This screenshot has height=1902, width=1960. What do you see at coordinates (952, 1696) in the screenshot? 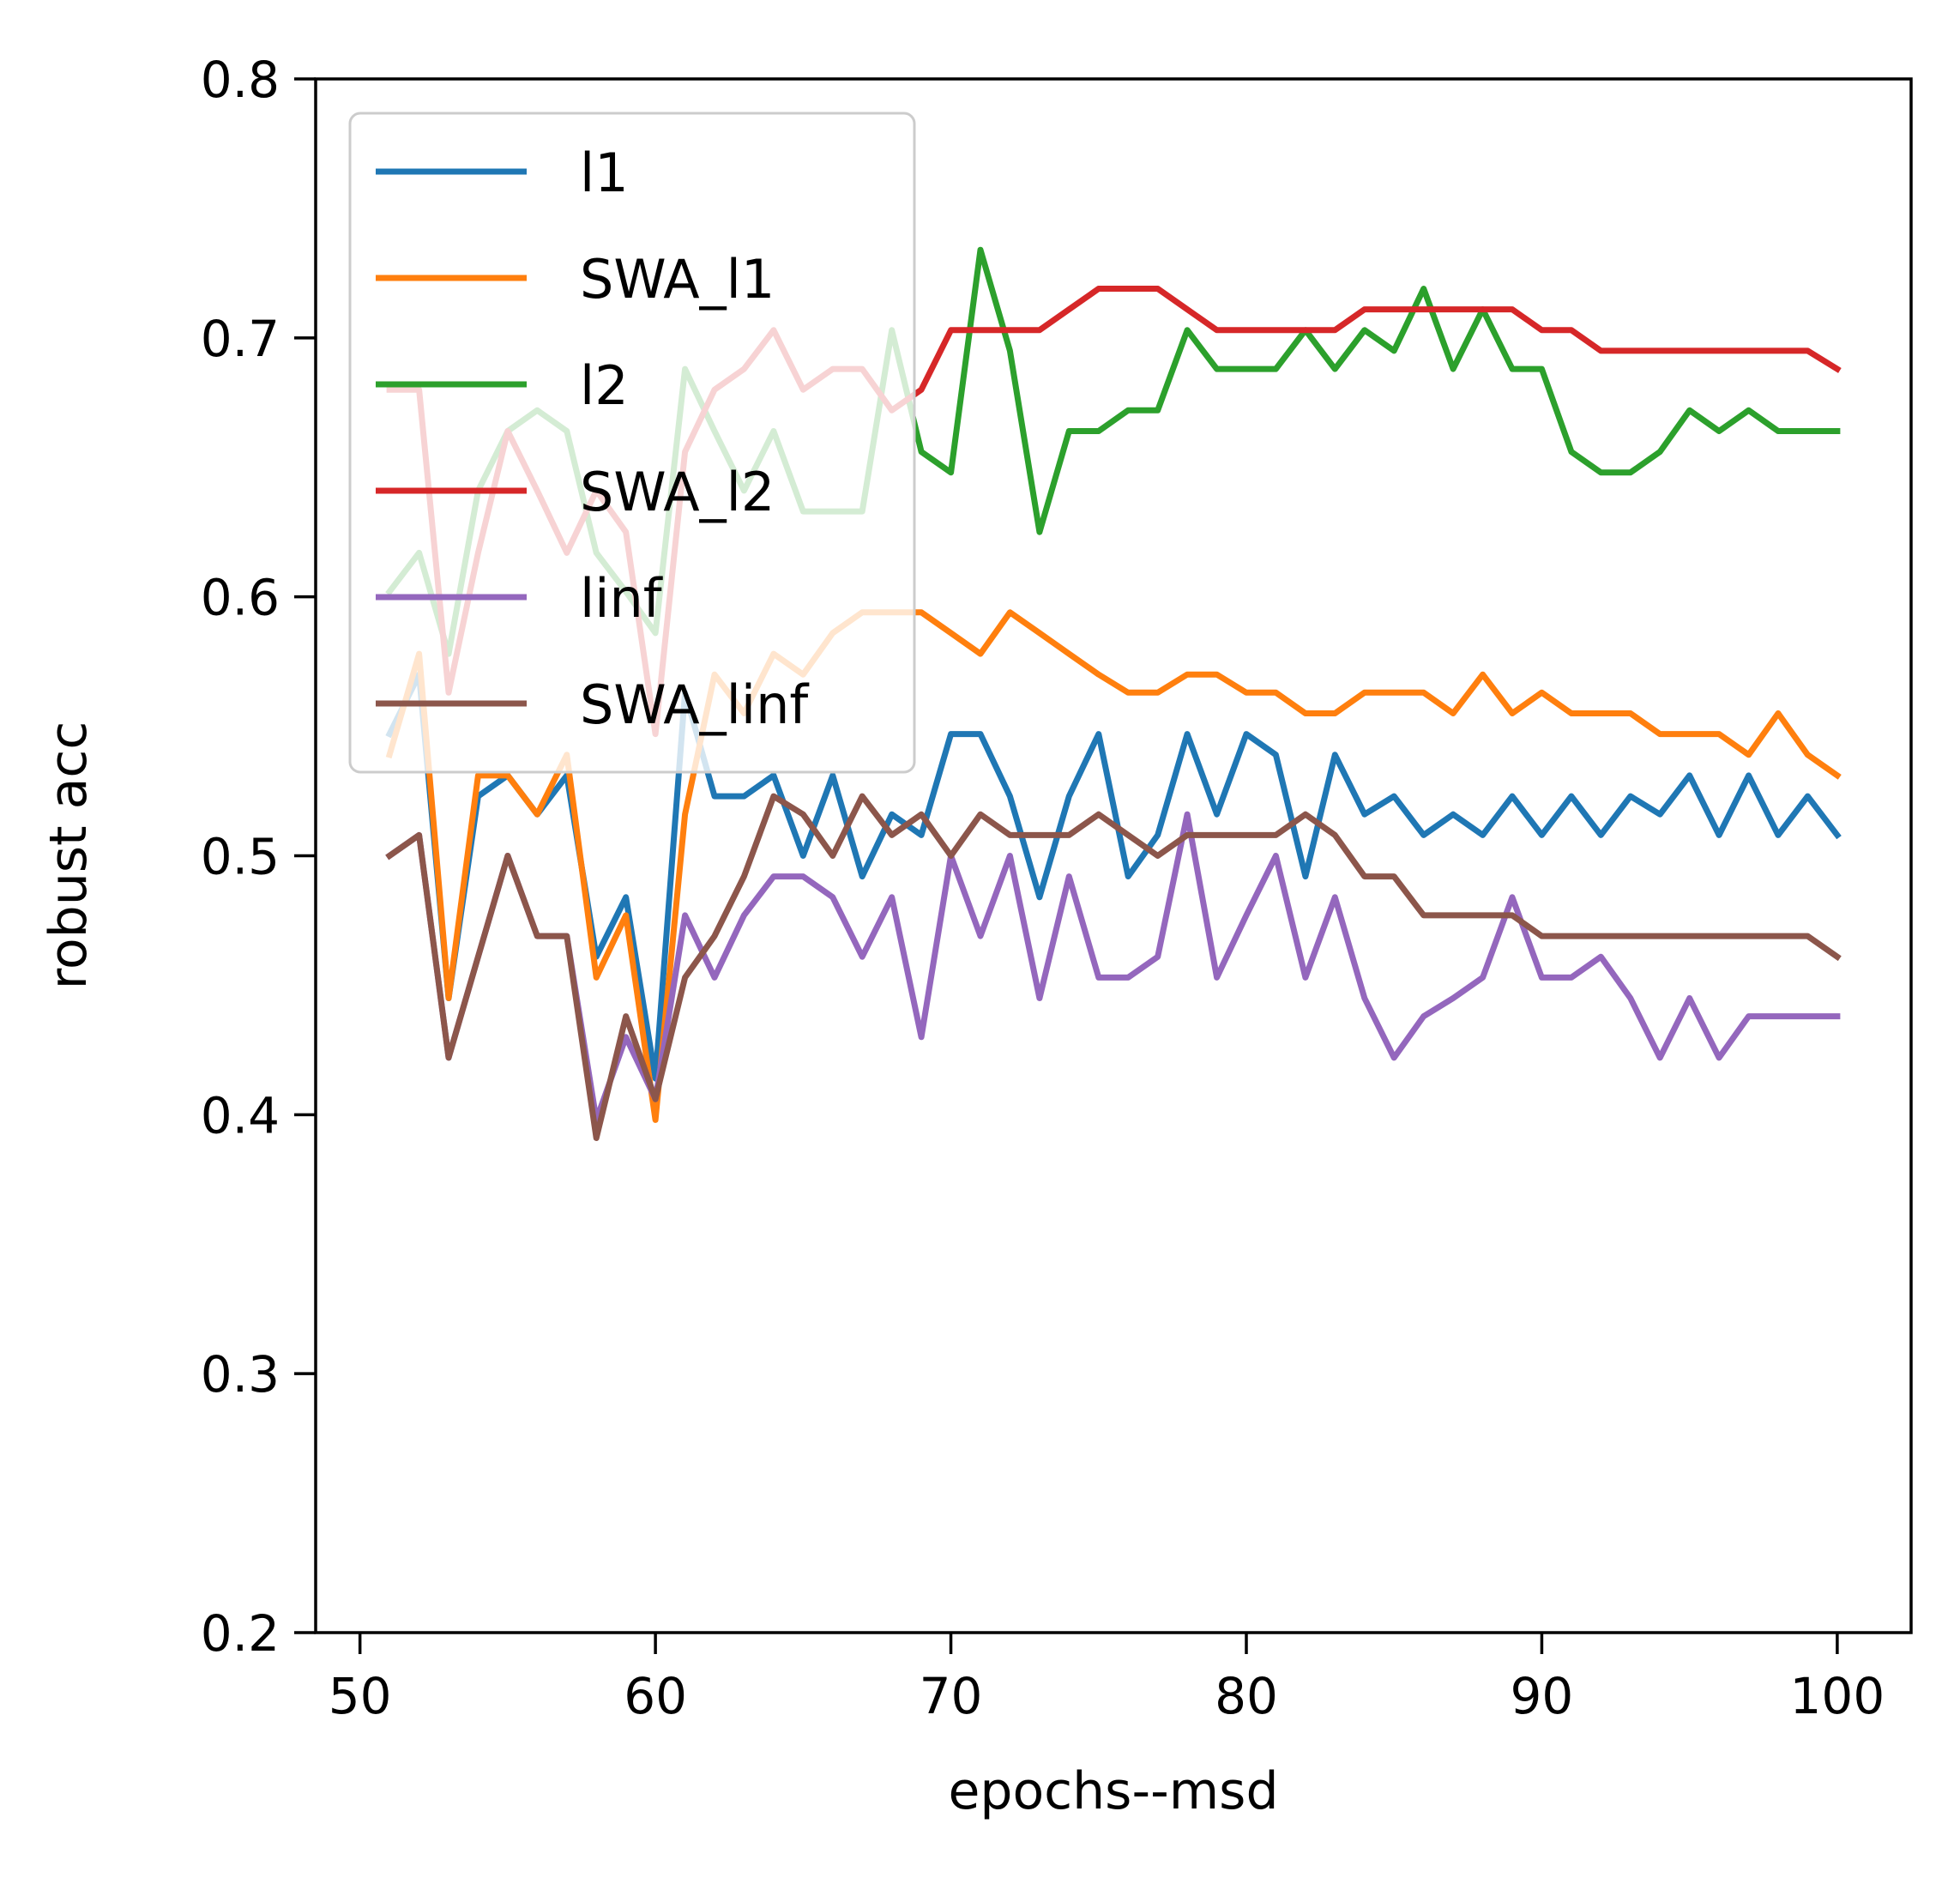
I see `x-tick-label: 70` at bounding box center [952, 1696].